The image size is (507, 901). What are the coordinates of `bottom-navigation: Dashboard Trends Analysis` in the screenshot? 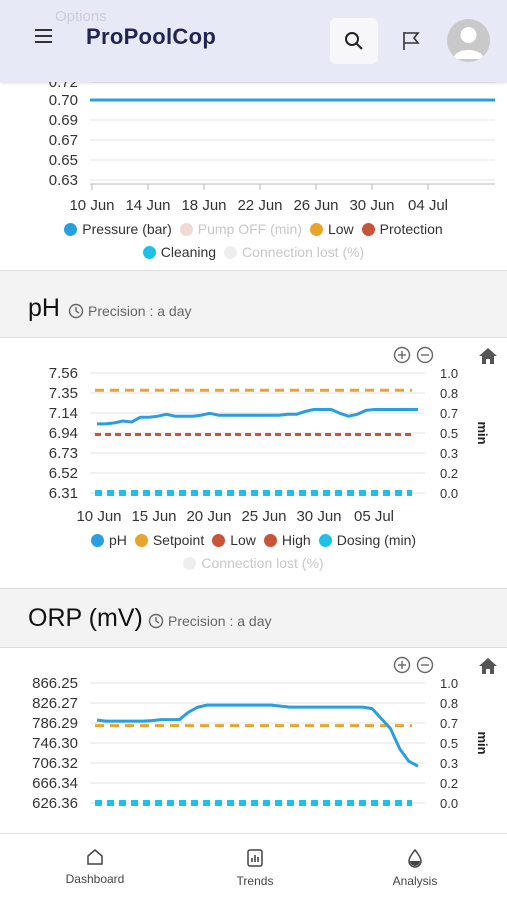 It's located at (253, 867).